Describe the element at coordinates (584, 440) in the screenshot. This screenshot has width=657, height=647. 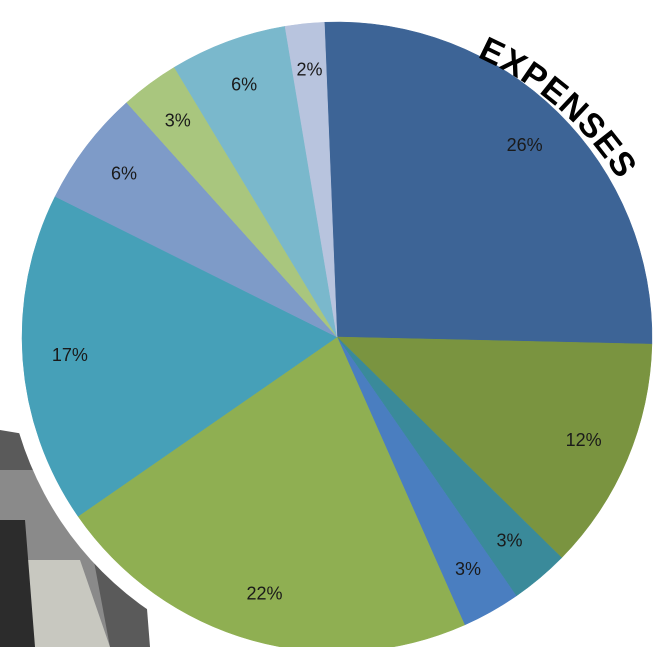
I see `data-label: 12%` at that location.